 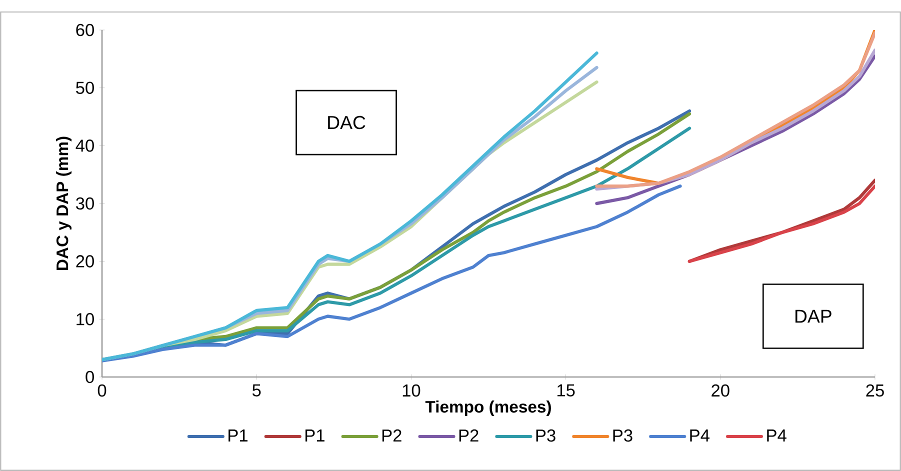 I want to click on y-tick-label: 60, so click(x=85, y=30).